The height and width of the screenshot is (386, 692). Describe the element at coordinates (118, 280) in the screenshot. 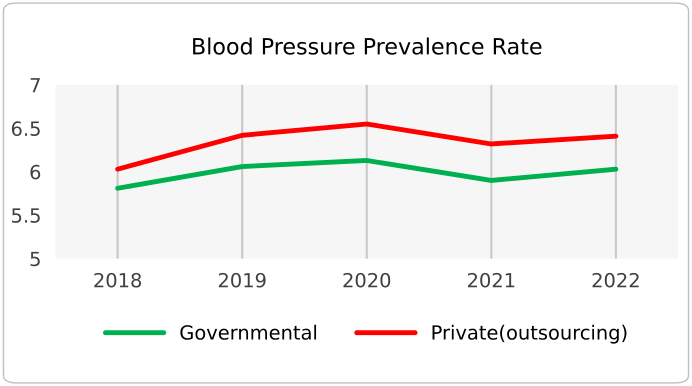

I see `x-tick-label: 2018` at that location.